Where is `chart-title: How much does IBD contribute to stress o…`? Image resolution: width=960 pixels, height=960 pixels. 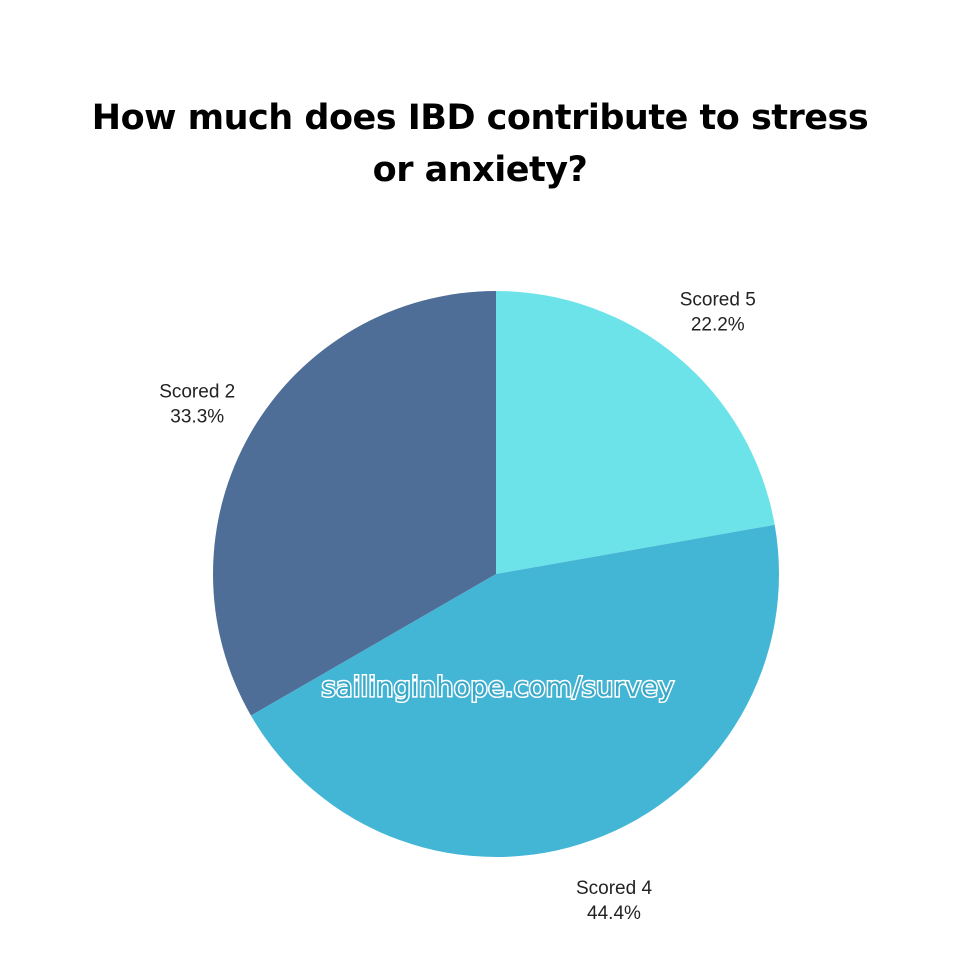
chart-title: How much does IBD contribute to stress o… is located at coordinates (480, 144).